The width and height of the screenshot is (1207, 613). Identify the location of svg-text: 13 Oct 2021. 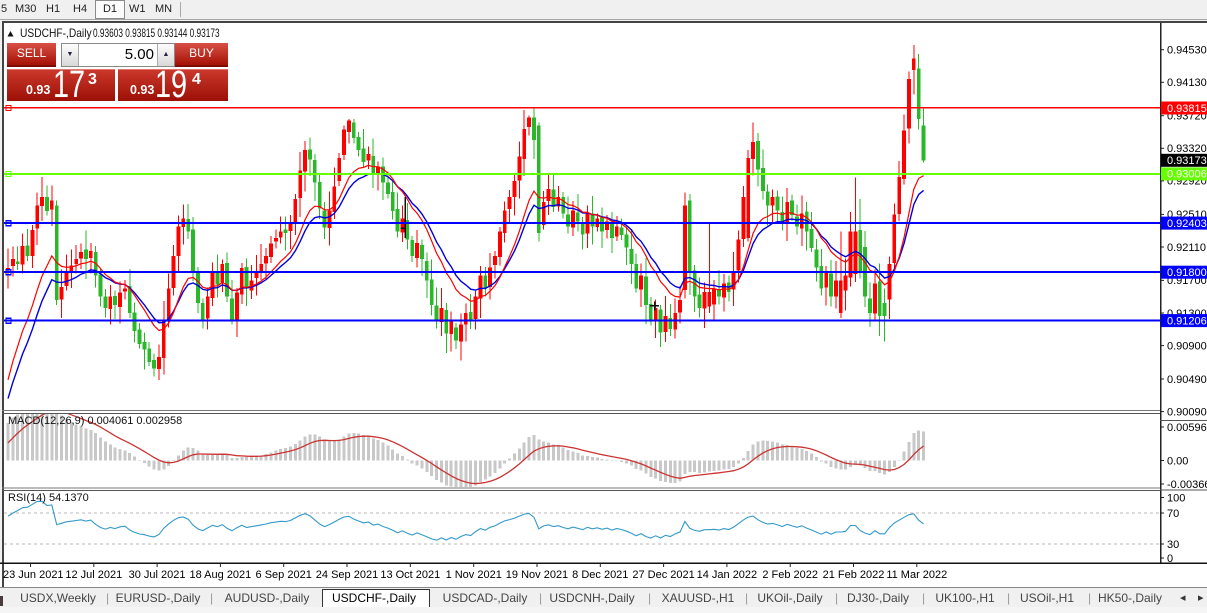
(410, 575).